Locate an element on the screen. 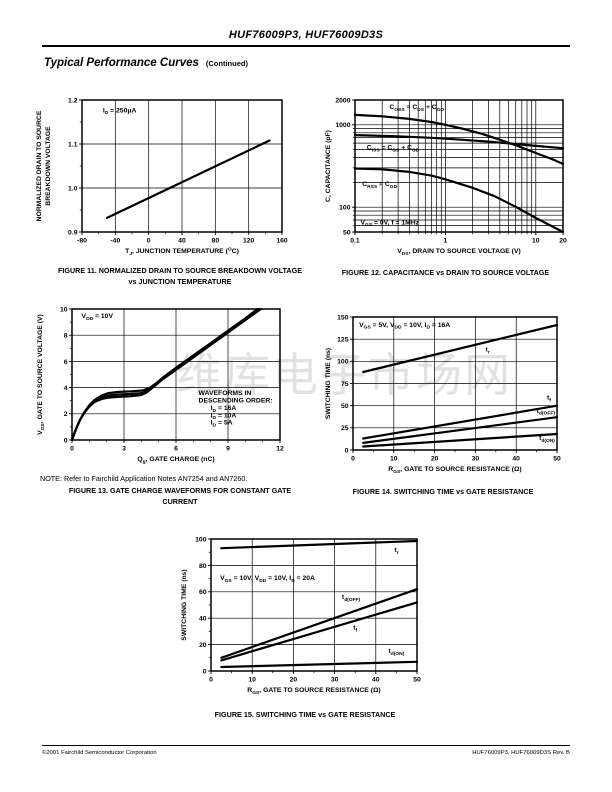  svg-text: 2000 is located at coordinates (342, 100).